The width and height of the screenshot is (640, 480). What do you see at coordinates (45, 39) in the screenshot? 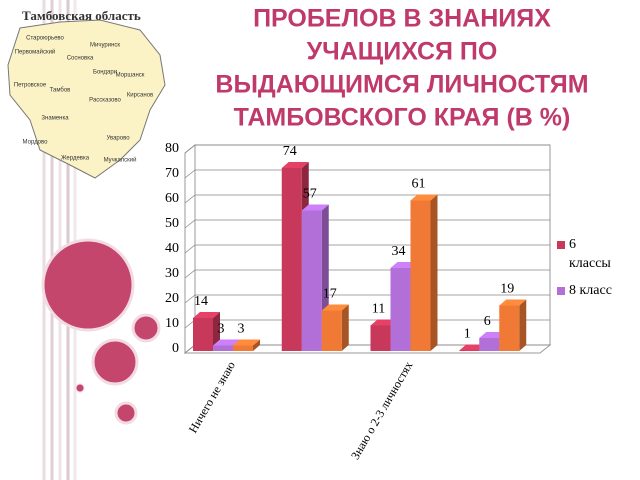
I see `map-place: Староюрьево` at bounding box center [45, 39].